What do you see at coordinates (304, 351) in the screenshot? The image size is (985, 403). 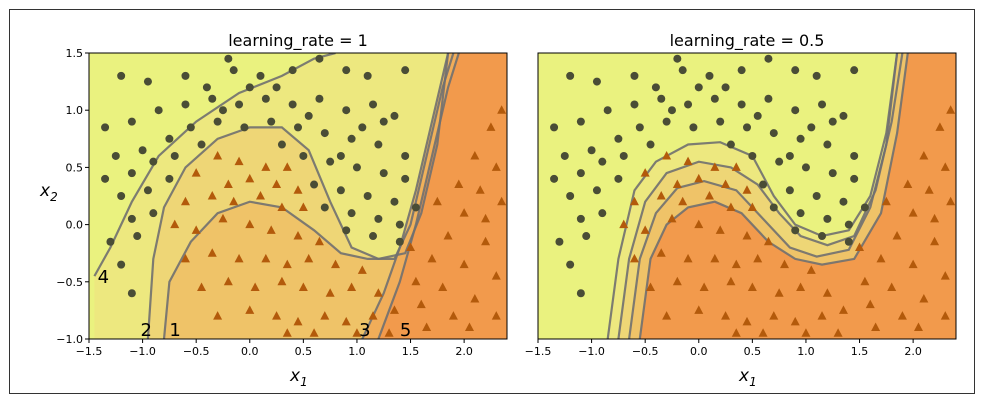 I see `x-tick-label: 0.5` at bounding box center [304, 351].